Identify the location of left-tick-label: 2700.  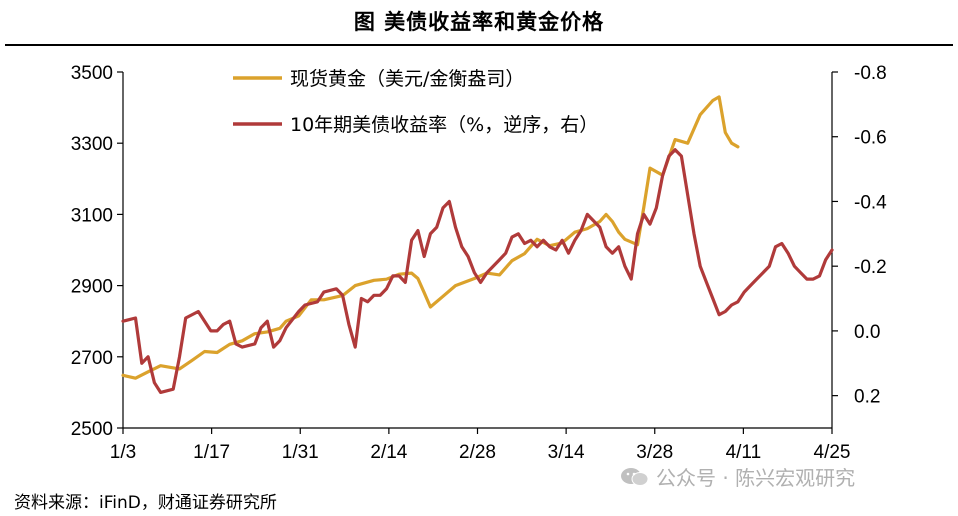
(92, 358).